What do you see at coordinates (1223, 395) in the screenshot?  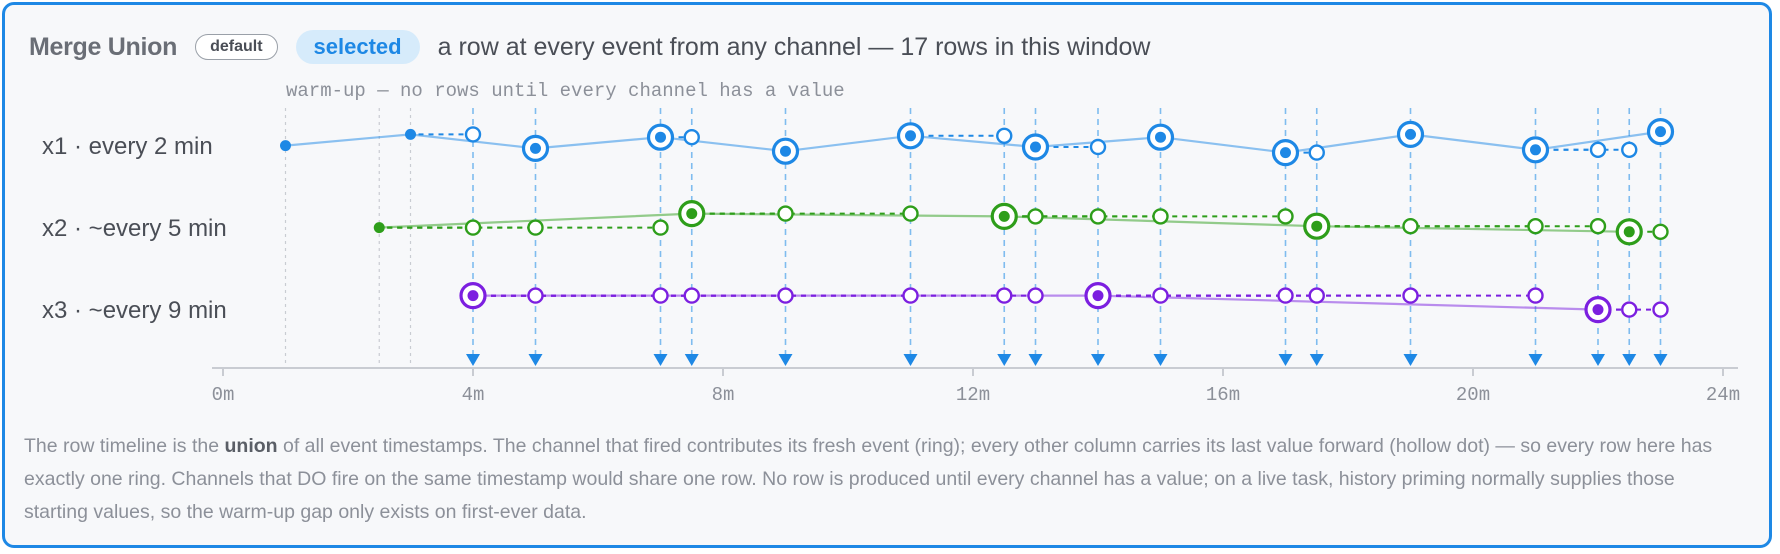 I see `x-tick-label-4: 16m` at bounding box center [1223, 395].